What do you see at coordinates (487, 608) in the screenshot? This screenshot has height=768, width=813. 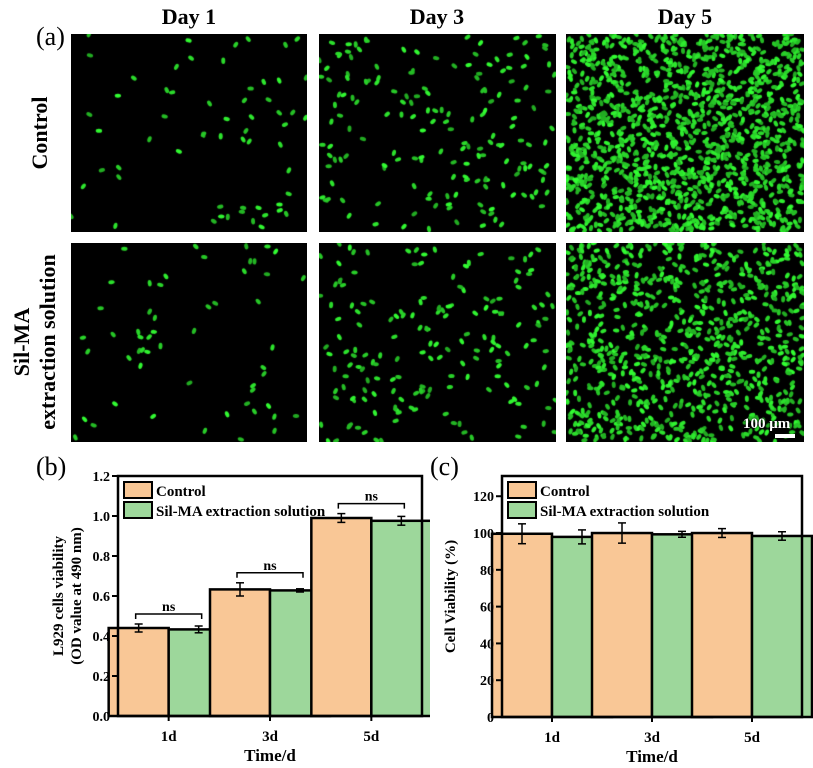 I see `y-tick-label: 60` at bounding box center [487, 608].